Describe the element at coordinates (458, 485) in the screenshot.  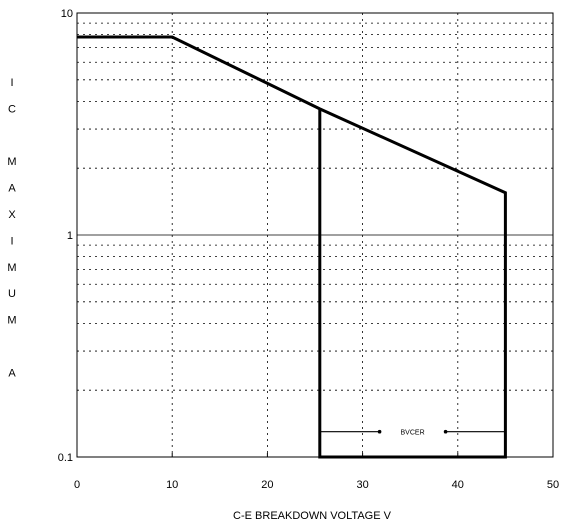
I see `x-tick-label: 40` at that location.